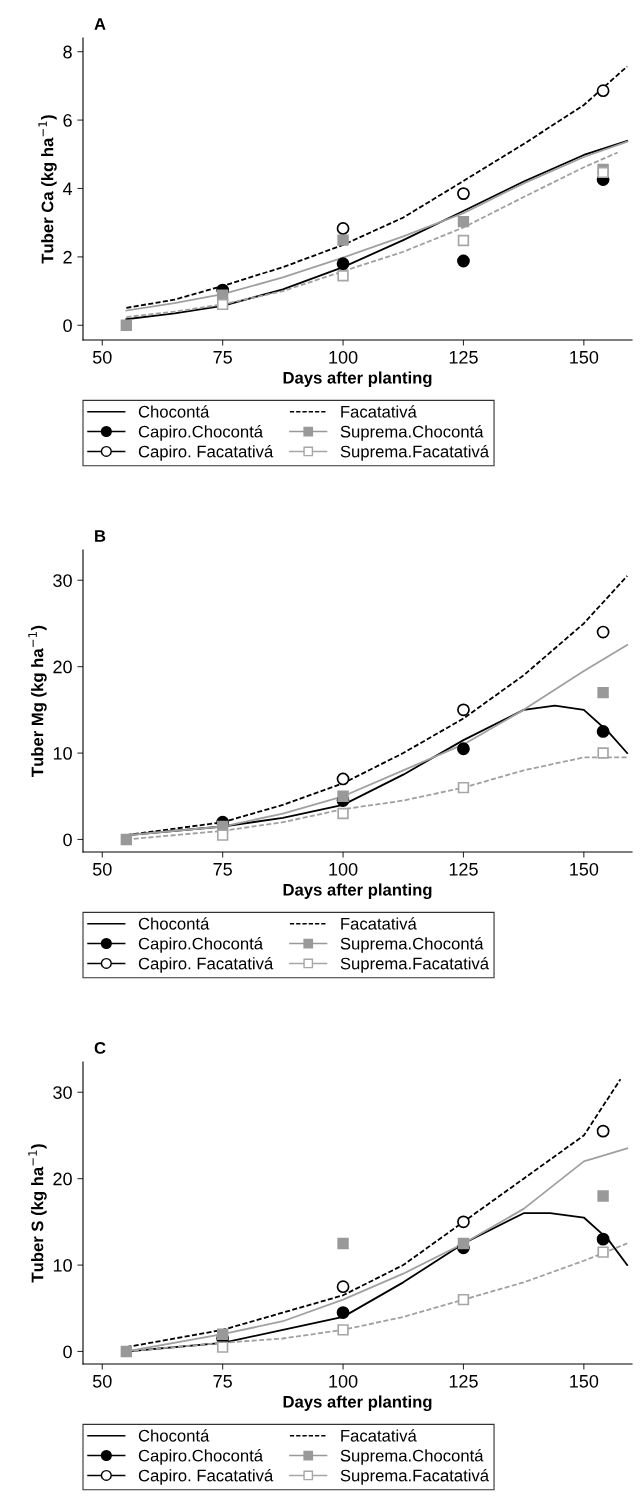 This screenshot has width=642, height=1511. What do you see at coordinates (67, 189) in the screenshot?
I see `y-tick-label: 4` at bounding box center [67, 189].